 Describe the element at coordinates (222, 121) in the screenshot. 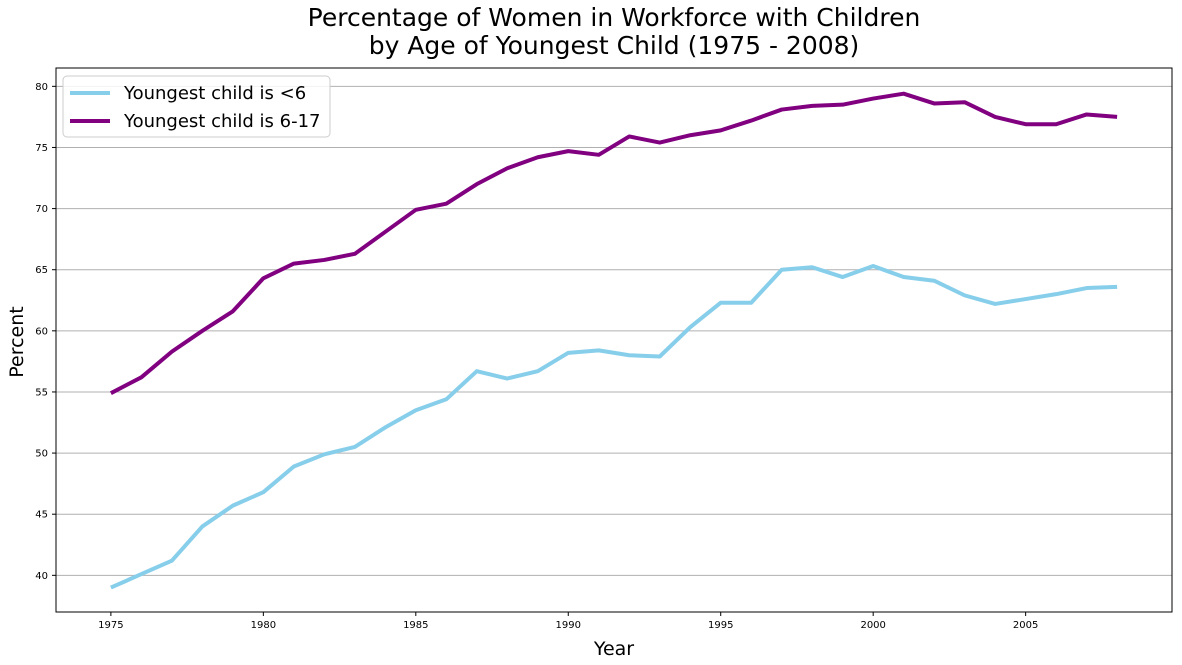

I see `legend-label-6-17: Youngest child is 6-17` at that location.